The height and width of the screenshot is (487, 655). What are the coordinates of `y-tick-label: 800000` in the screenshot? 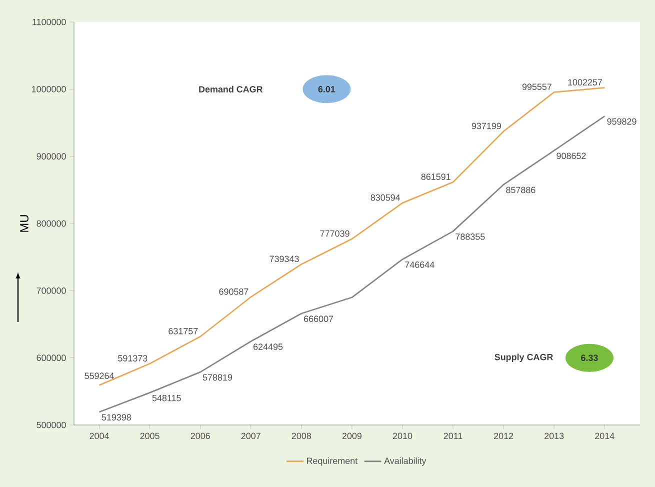 It's located at (51, 223).